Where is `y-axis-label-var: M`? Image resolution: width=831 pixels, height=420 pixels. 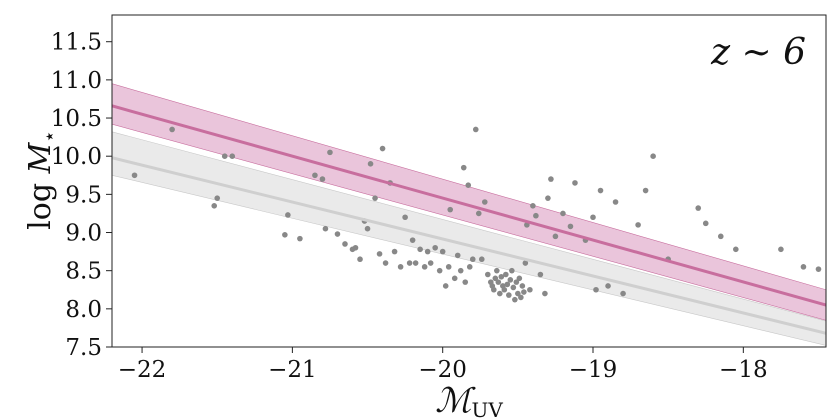
y-axis-label-var: M is located at coordinates (40, 157).